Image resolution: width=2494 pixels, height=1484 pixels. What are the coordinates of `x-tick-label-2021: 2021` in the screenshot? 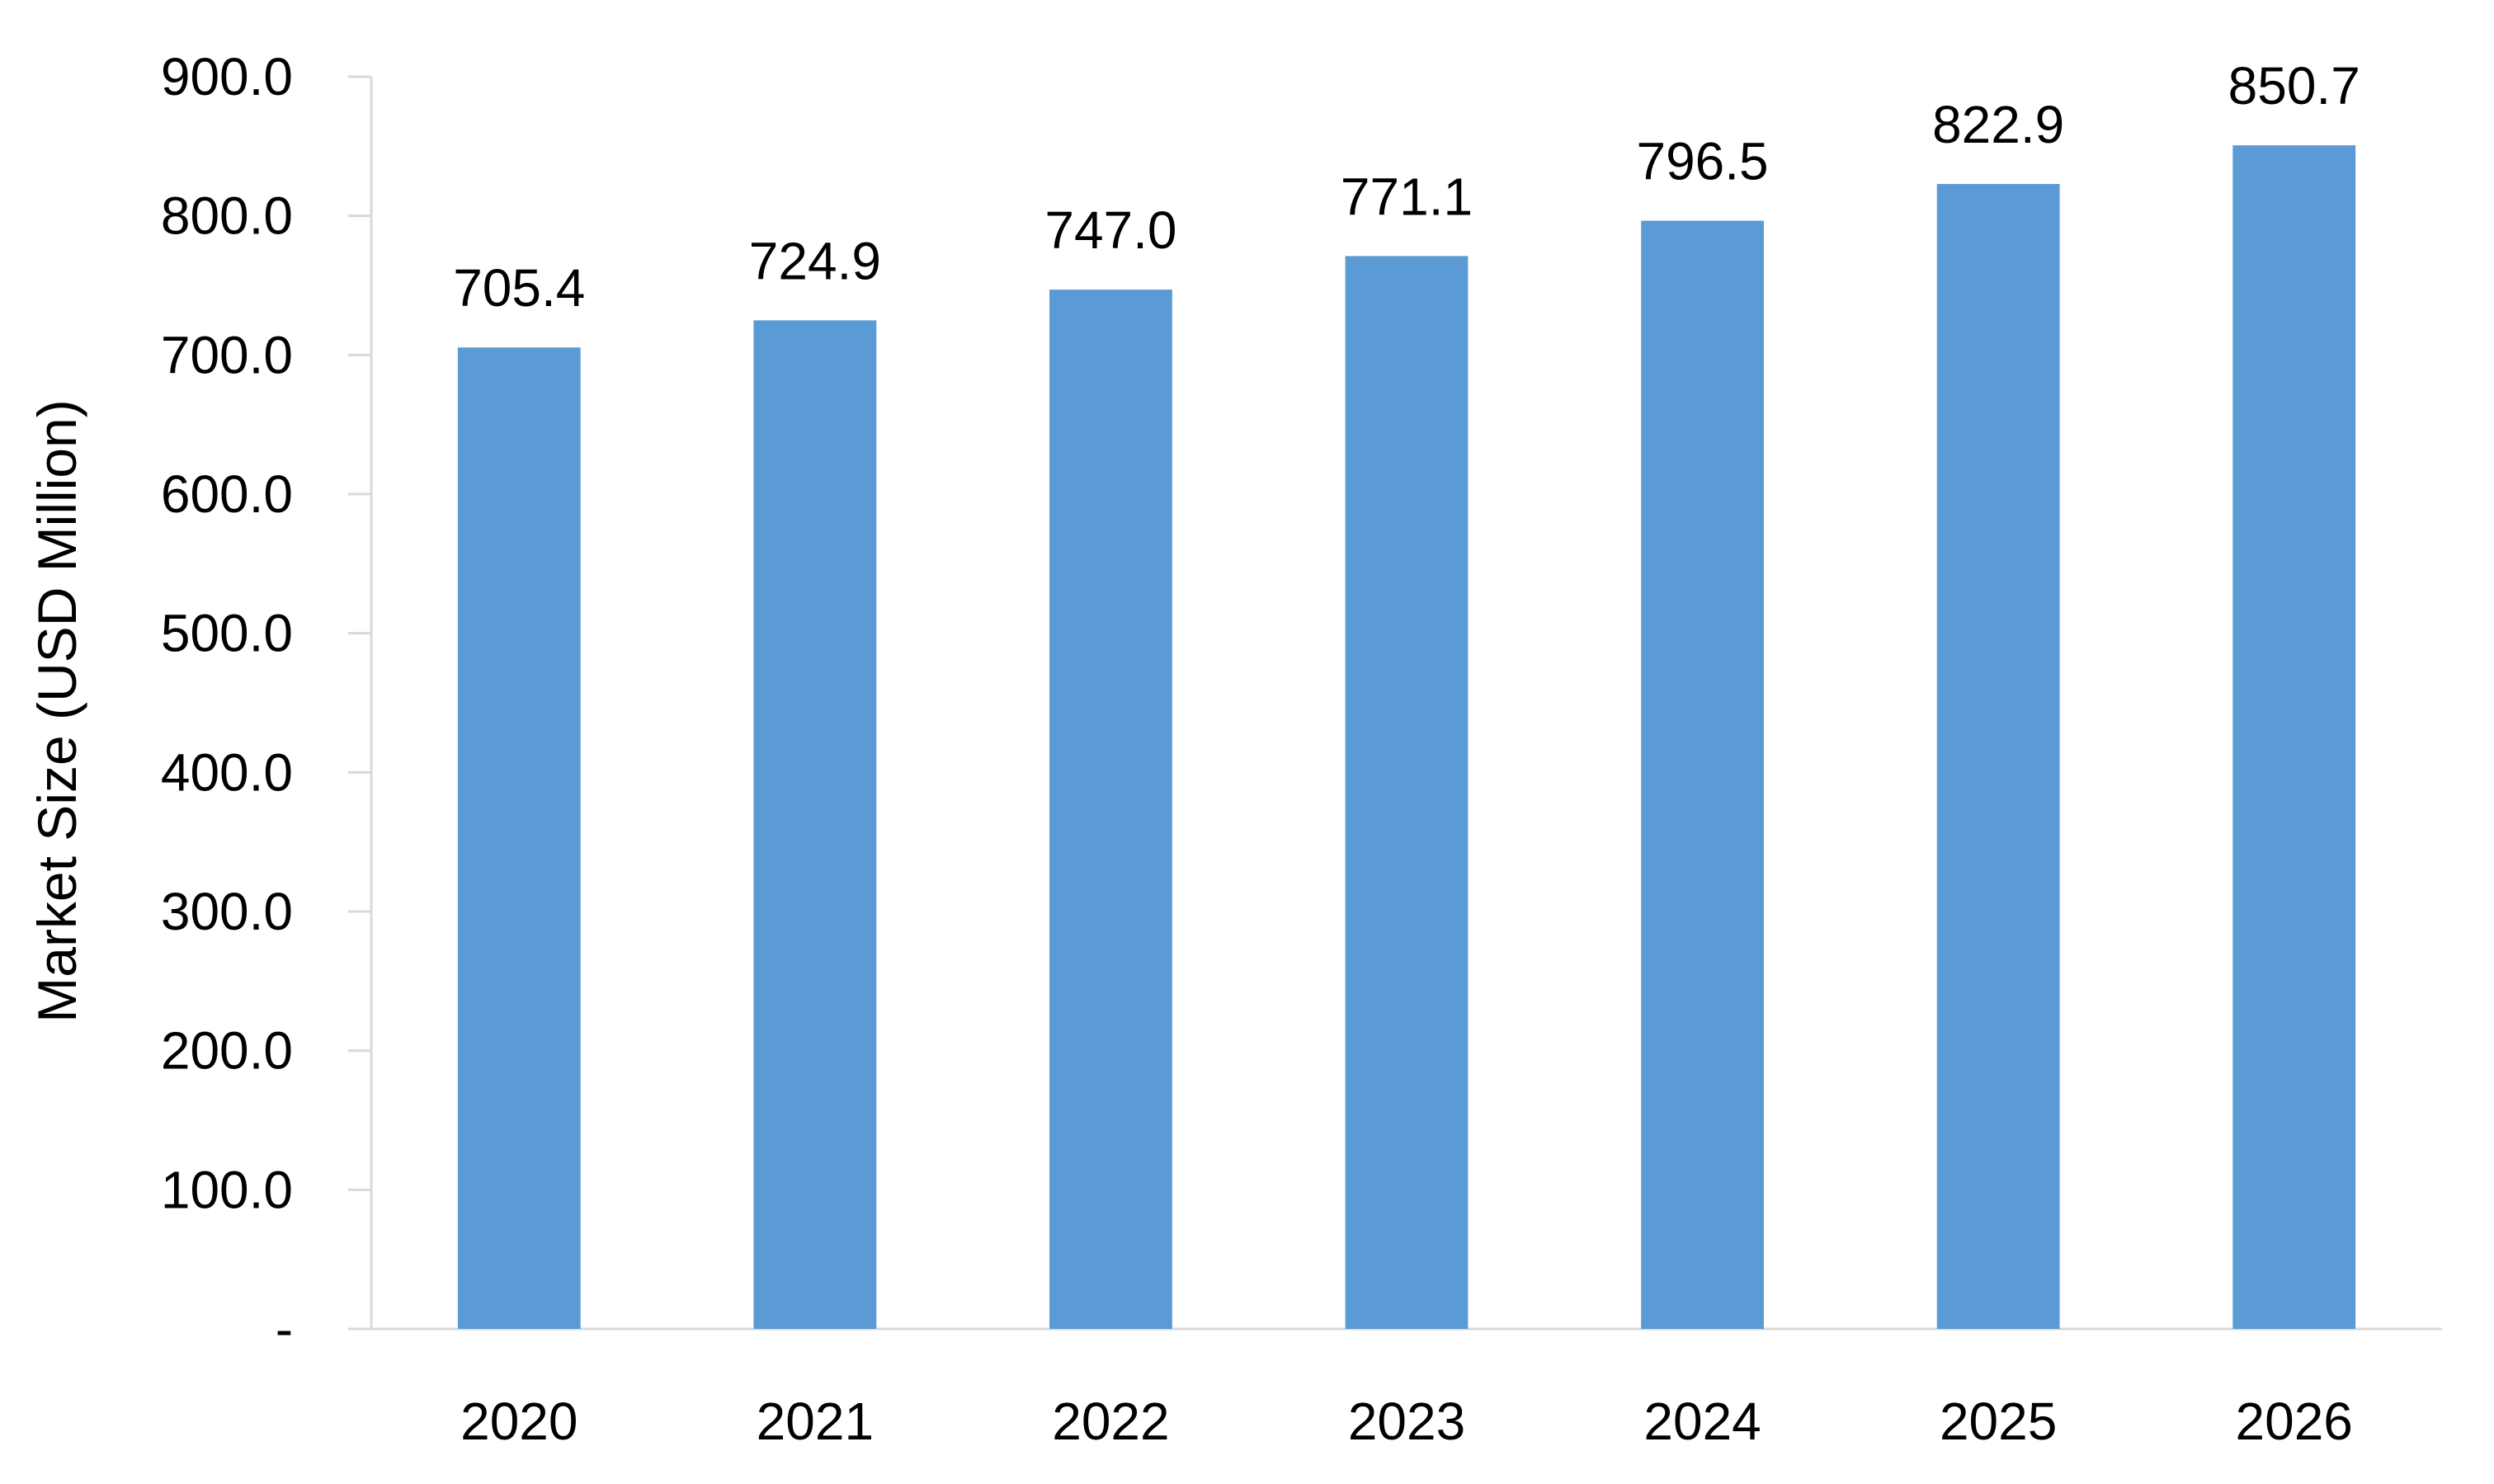 It's located at (816, 1421).